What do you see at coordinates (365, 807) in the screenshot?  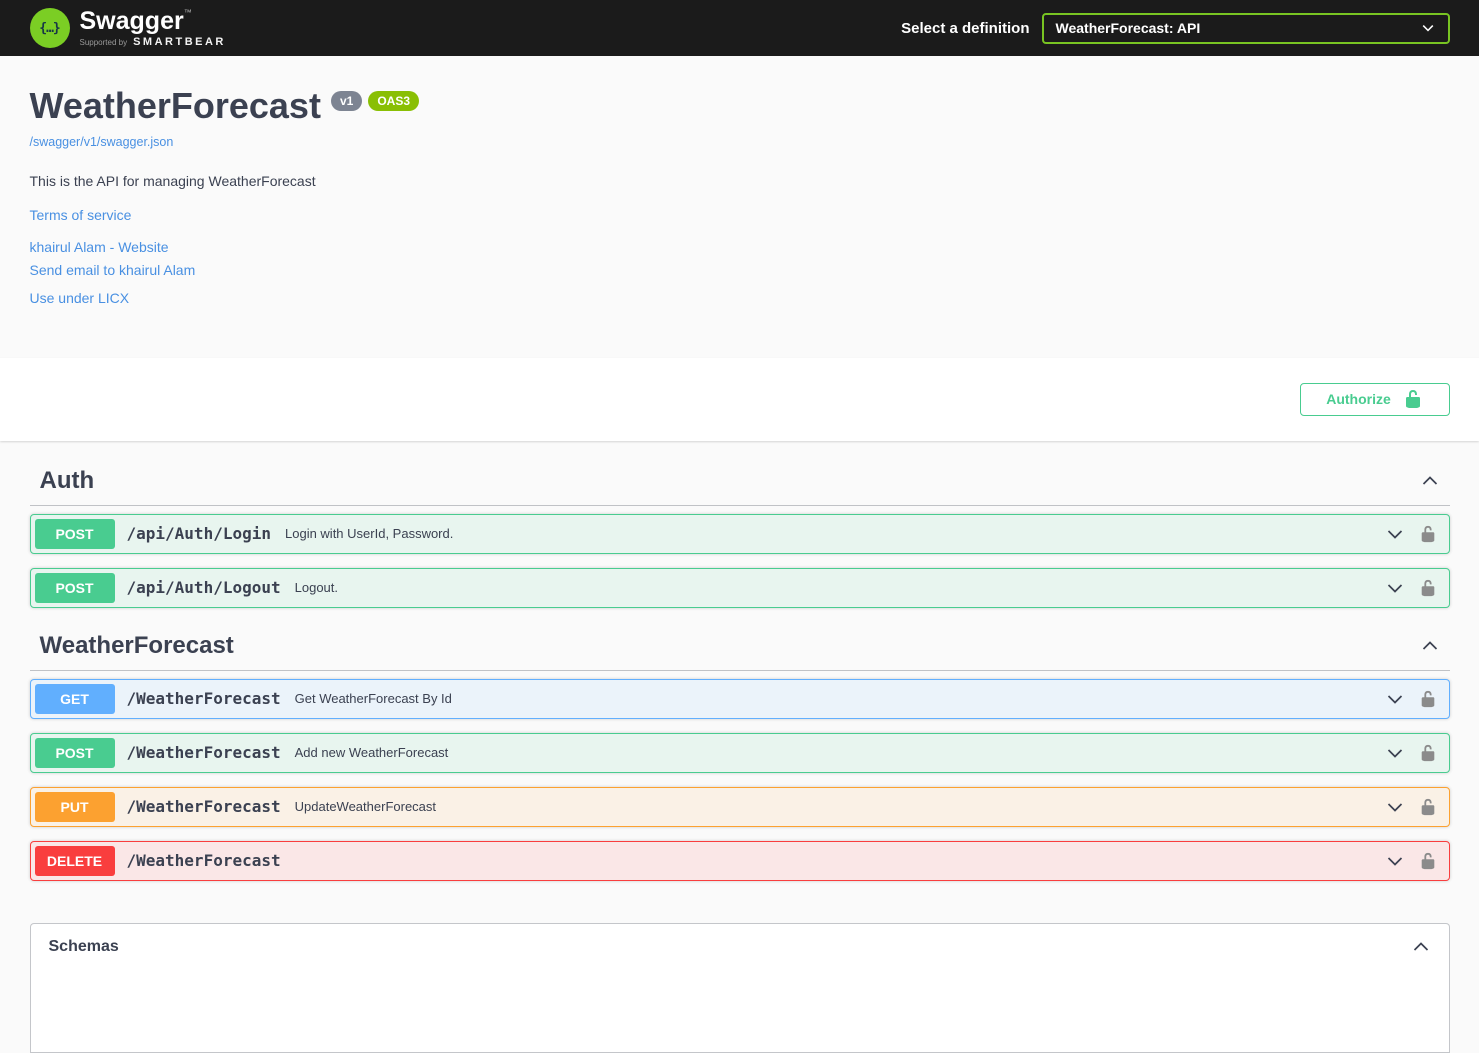 I see `operation-summary-text: UpdateWeatherForecast` at bounding box center [365, 807].